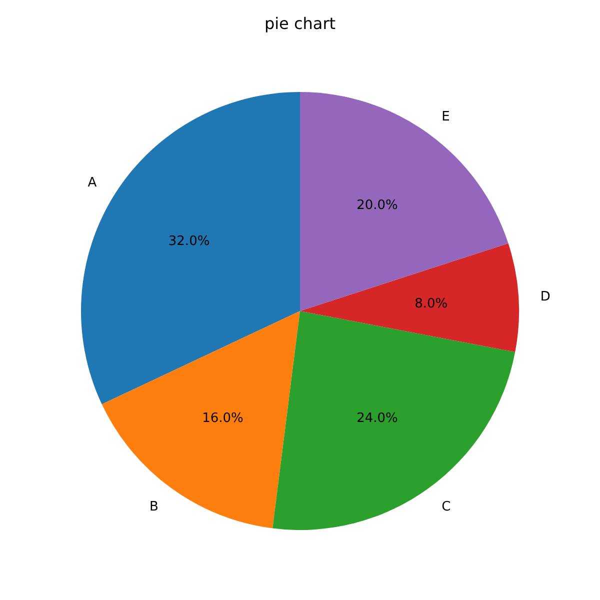 The image size is (600, 600). Describe the element at coordinates (300, 23) in the screenshot. I see `chart-title: pie chart` at that location.